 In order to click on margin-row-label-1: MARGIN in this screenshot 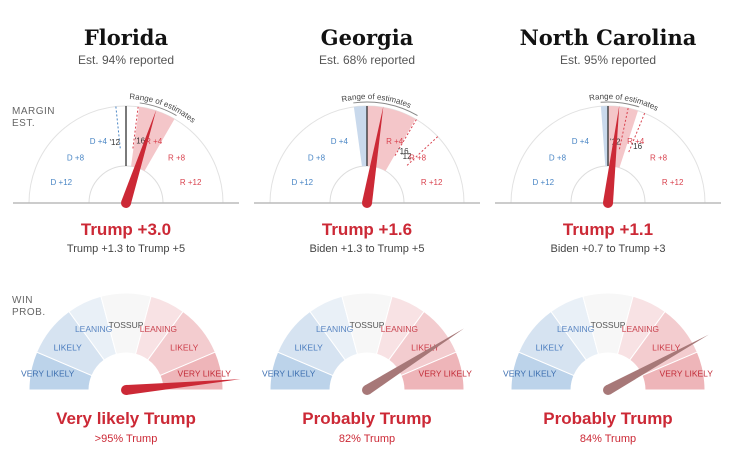, I will do `click(33, 111)`.